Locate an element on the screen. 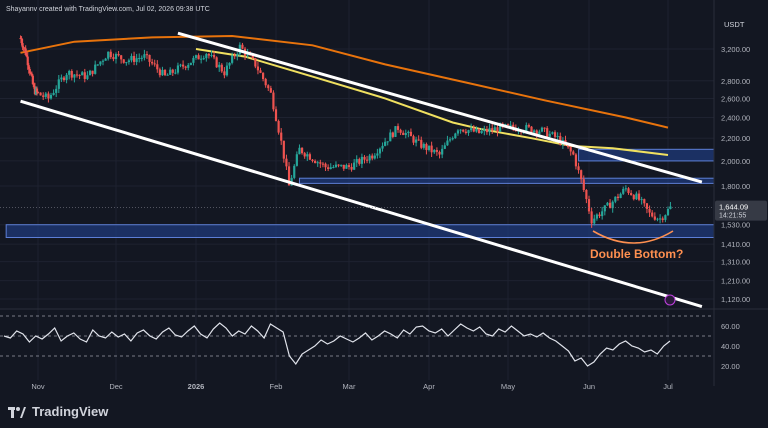  price-tick-label: 1,410.00 is located at coordinates (735, 244).